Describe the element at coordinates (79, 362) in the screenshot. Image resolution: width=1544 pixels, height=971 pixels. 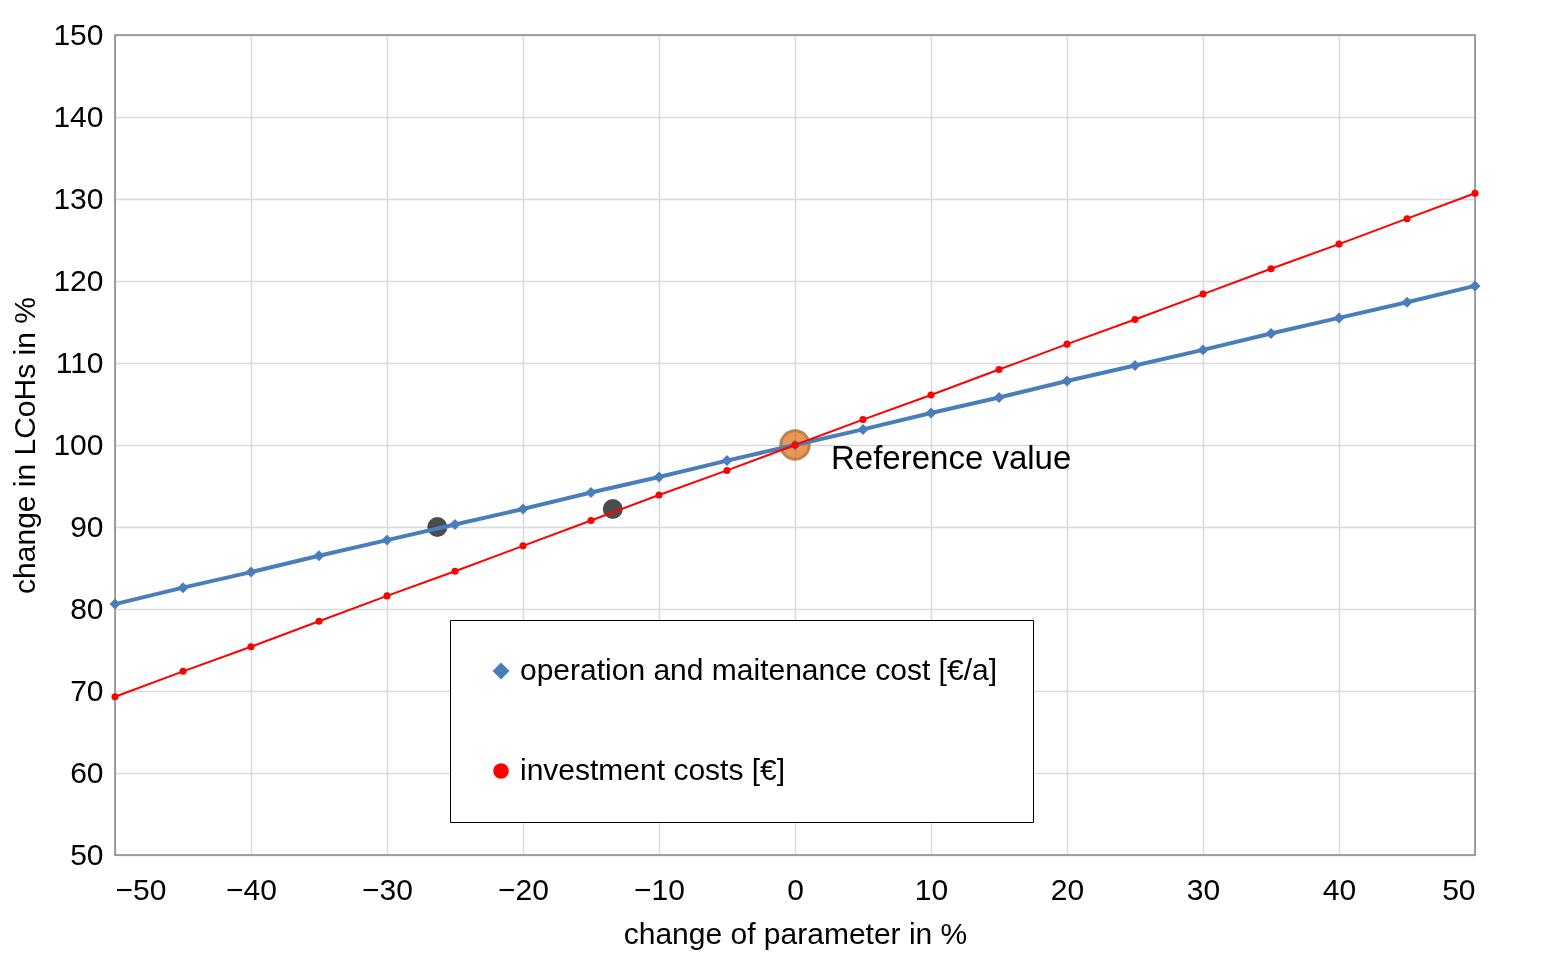
I see `y-tick-label: 110` at that location.